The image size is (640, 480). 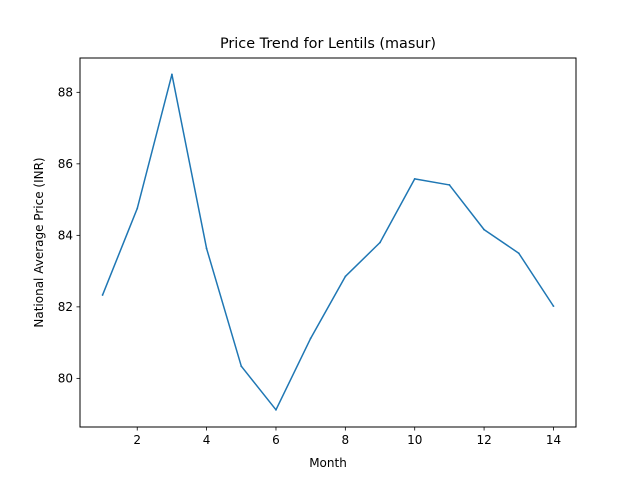 I want to click on y-tick-label: 88, so click(x=65, y=92).